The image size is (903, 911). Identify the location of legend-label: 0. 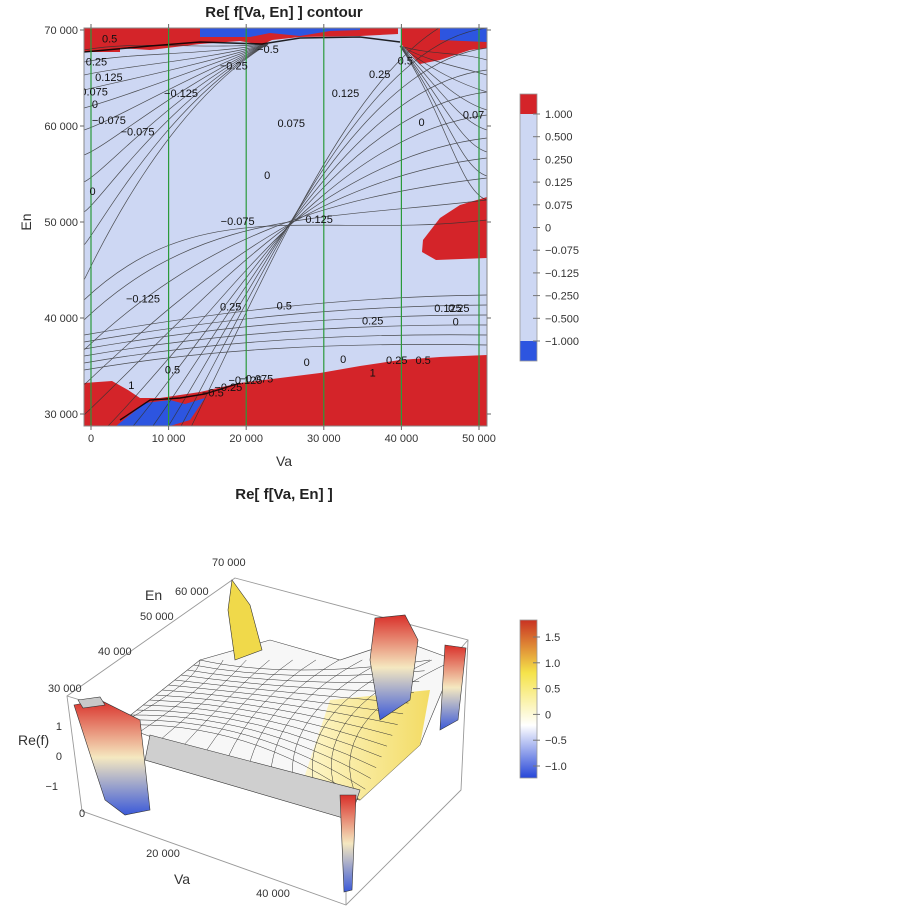
(548, 229).